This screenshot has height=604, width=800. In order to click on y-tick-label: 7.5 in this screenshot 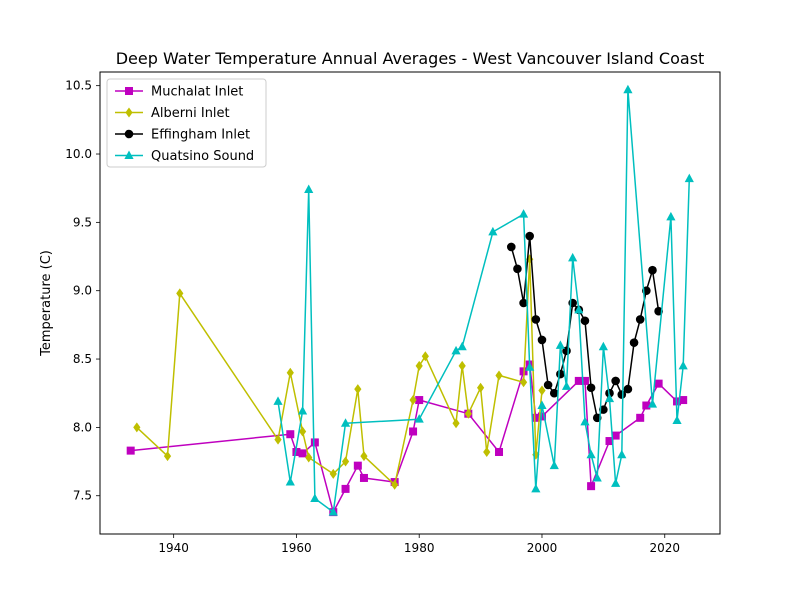, I will do `click(82, 496)`.